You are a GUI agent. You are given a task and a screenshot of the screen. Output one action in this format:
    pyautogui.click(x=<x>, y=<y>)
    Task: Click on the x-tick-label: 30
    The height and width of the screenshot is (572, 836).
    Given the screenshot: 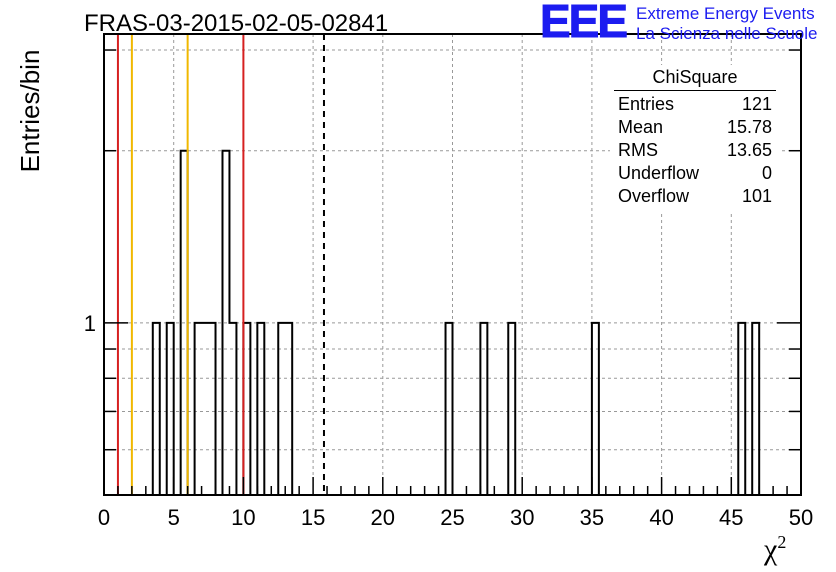 What is the action you would take?
    pyautogui.click(x=522, y=517)
    